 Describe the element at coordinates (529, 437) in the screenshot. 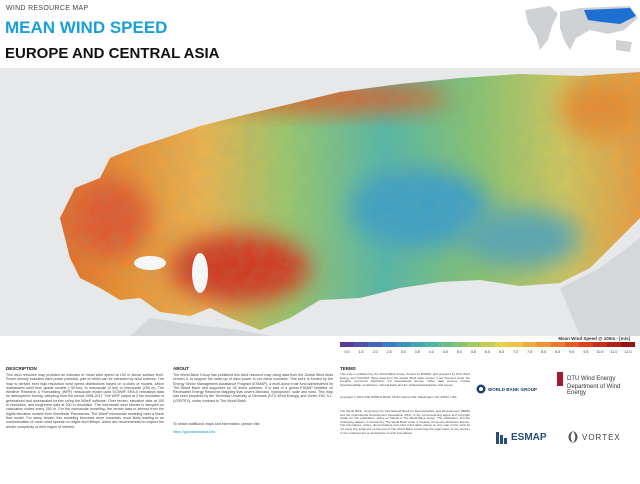

I see `esmap-logo: ESMAP` at that location.